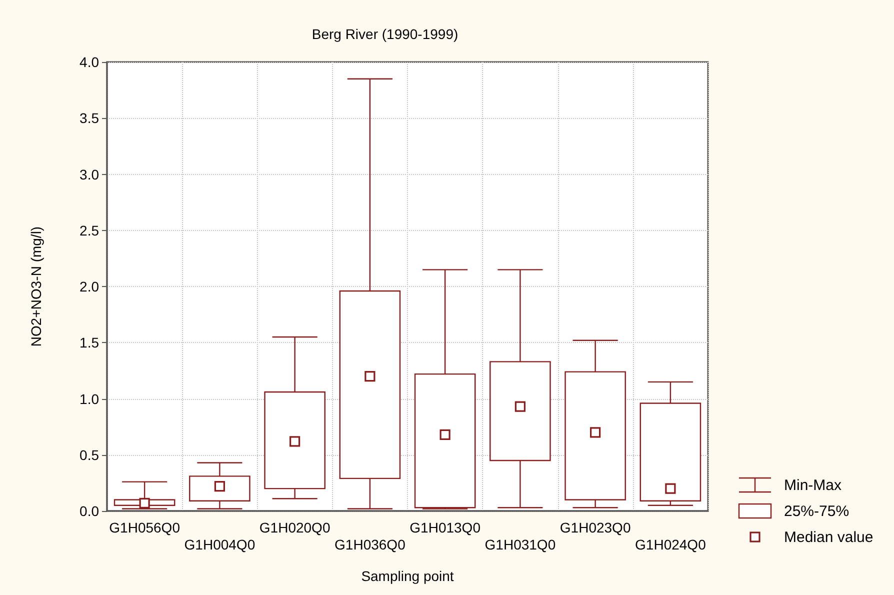 The image size is (894, 595). What do you see at coordinates (90, 511) in the screenshot?
I see `y-tick-label: 0.0` at bounding box center [90, 511].